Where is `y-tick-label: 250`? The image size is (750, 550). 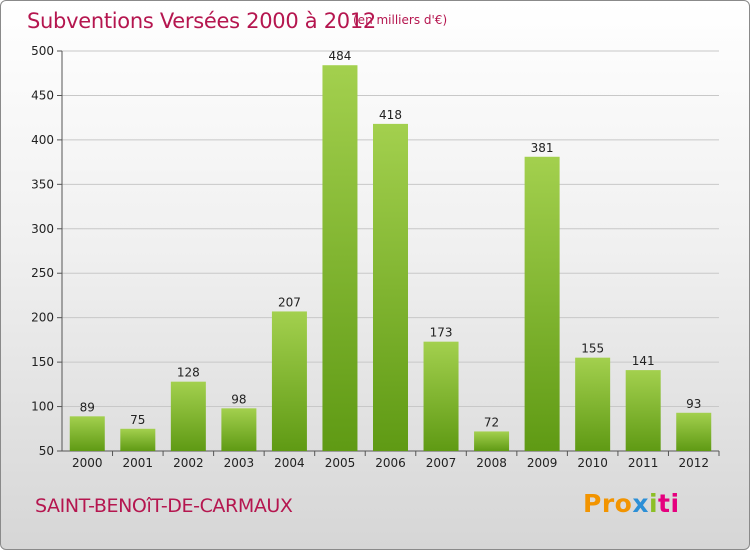 y-tick-label: 250 is located at coordinates (42, 273).